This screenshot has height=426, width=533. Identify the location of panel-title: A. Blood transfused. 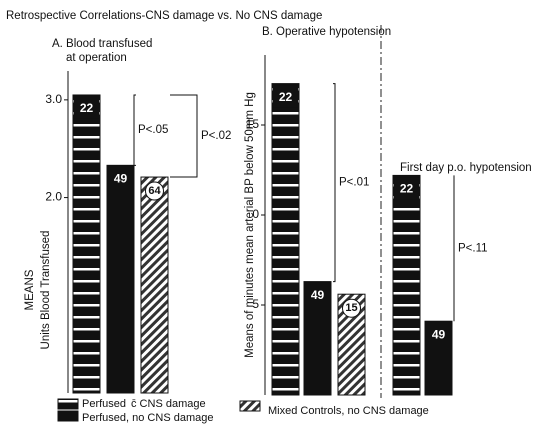
(102, 44).